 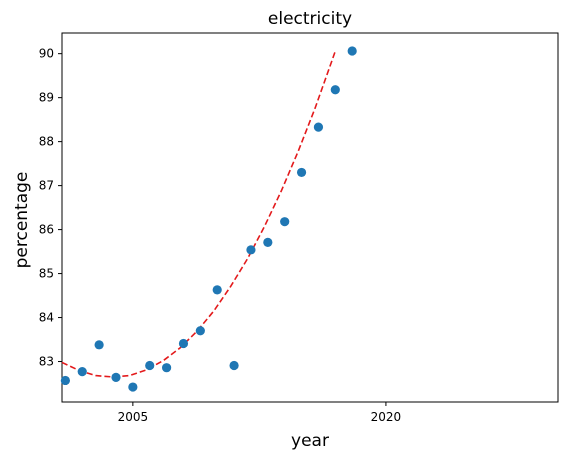 I want to click on y-tick-label: 89, so click(x=46, y=98).